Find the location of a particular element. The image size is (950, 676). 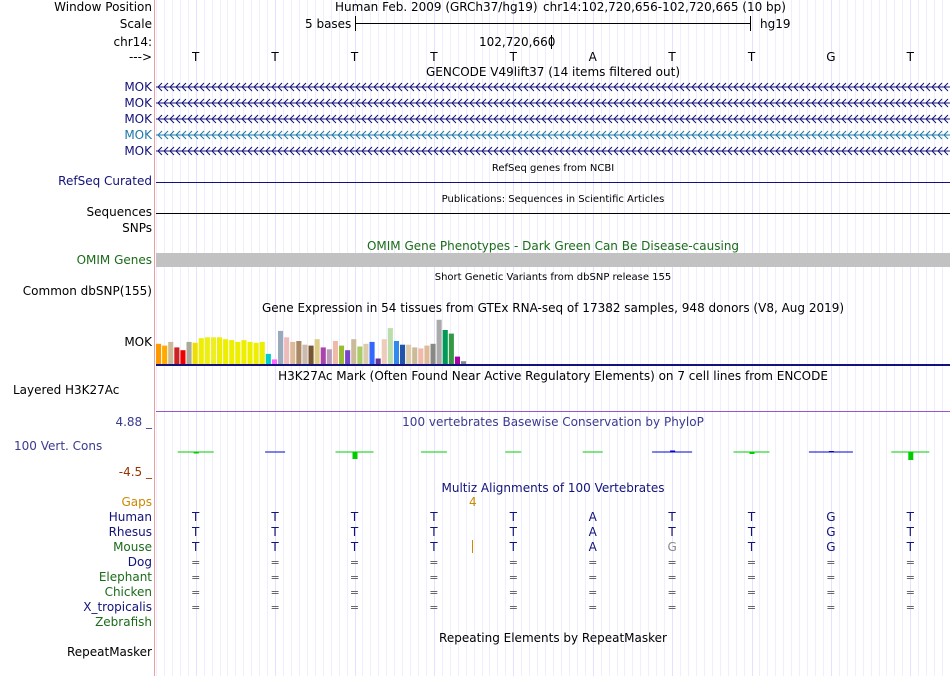

refseq-track-label: RefSeq Curated is located at coordinates (105, 181).